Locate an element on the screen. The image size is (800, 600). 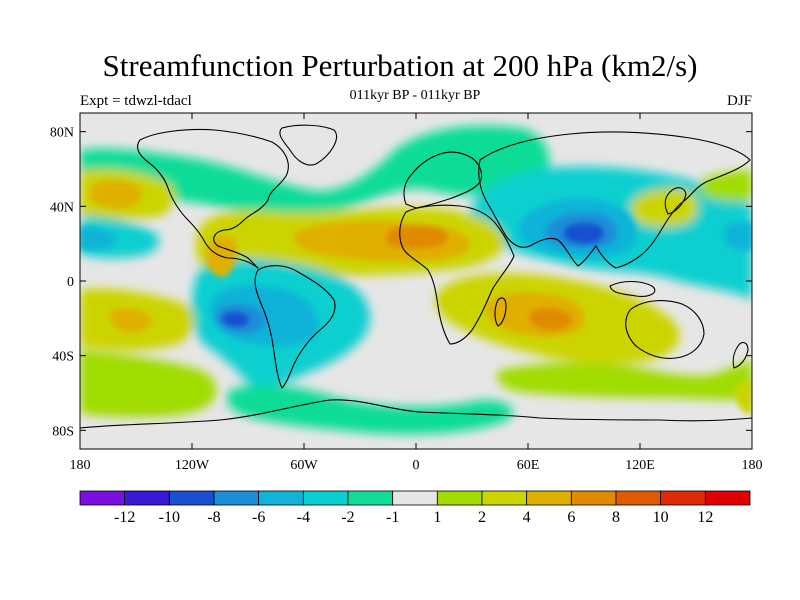
y-tick-label: 80N is located at coordinates (62, 133).